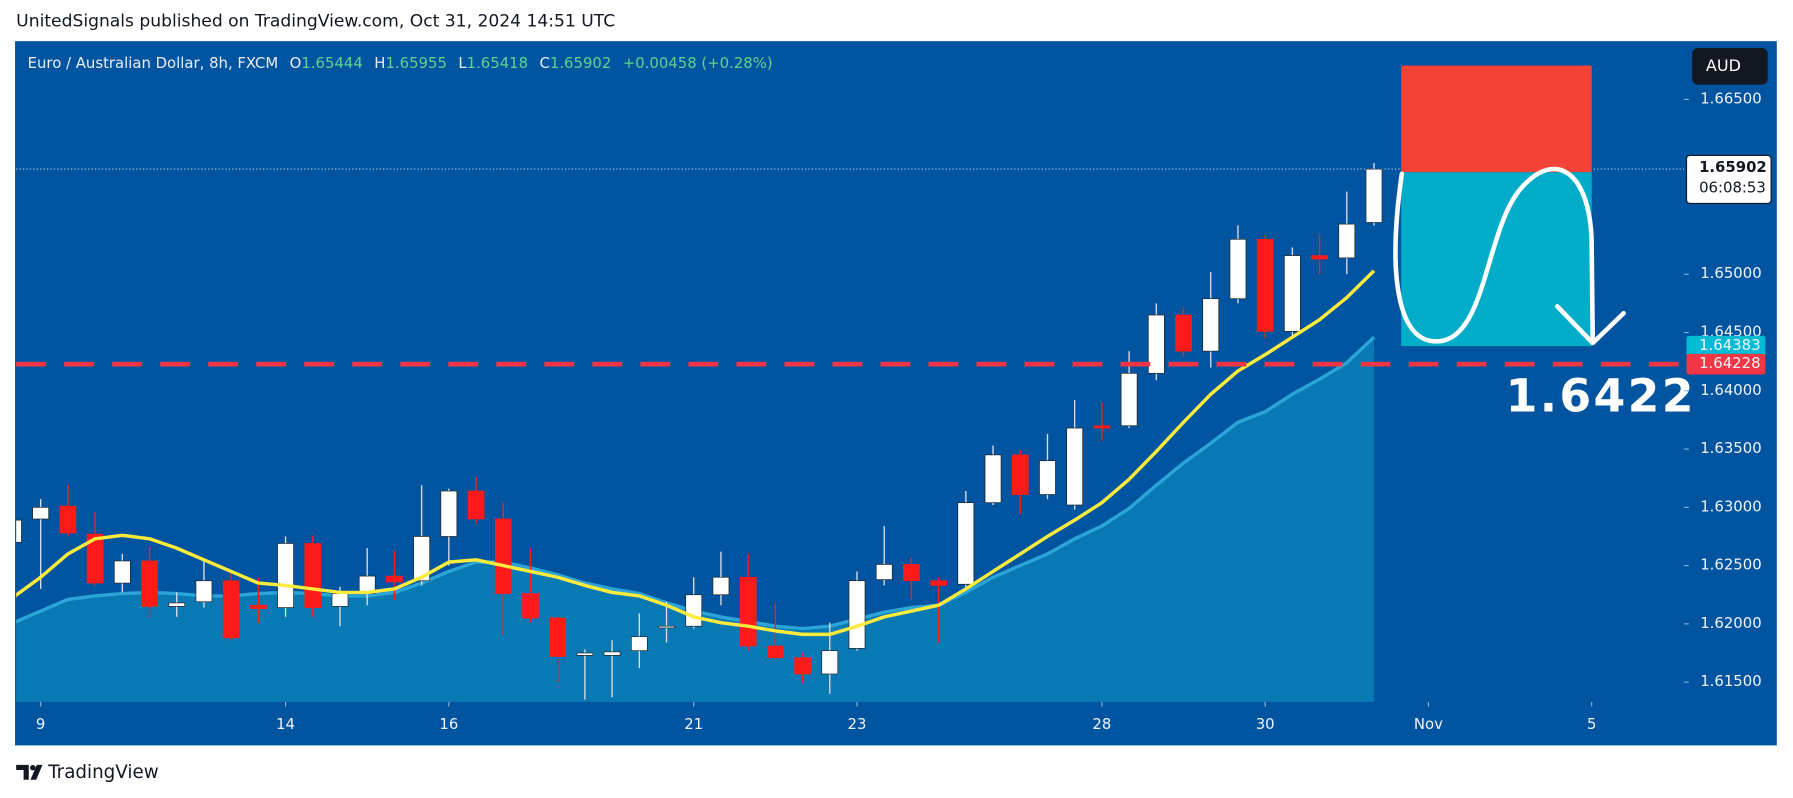 This screenshot has height=798, width=1793. I want to click on change: +0.00458 (+0.28%), so click(698, 63).